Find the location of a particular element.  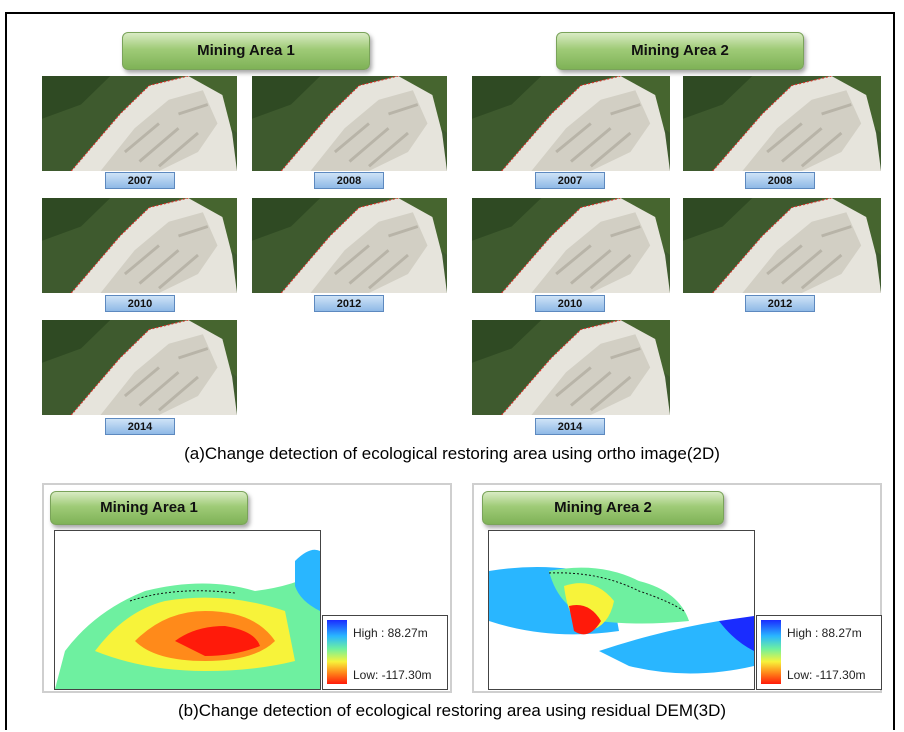

area1-year-label: 2014 is located at coordinates (140, 426).